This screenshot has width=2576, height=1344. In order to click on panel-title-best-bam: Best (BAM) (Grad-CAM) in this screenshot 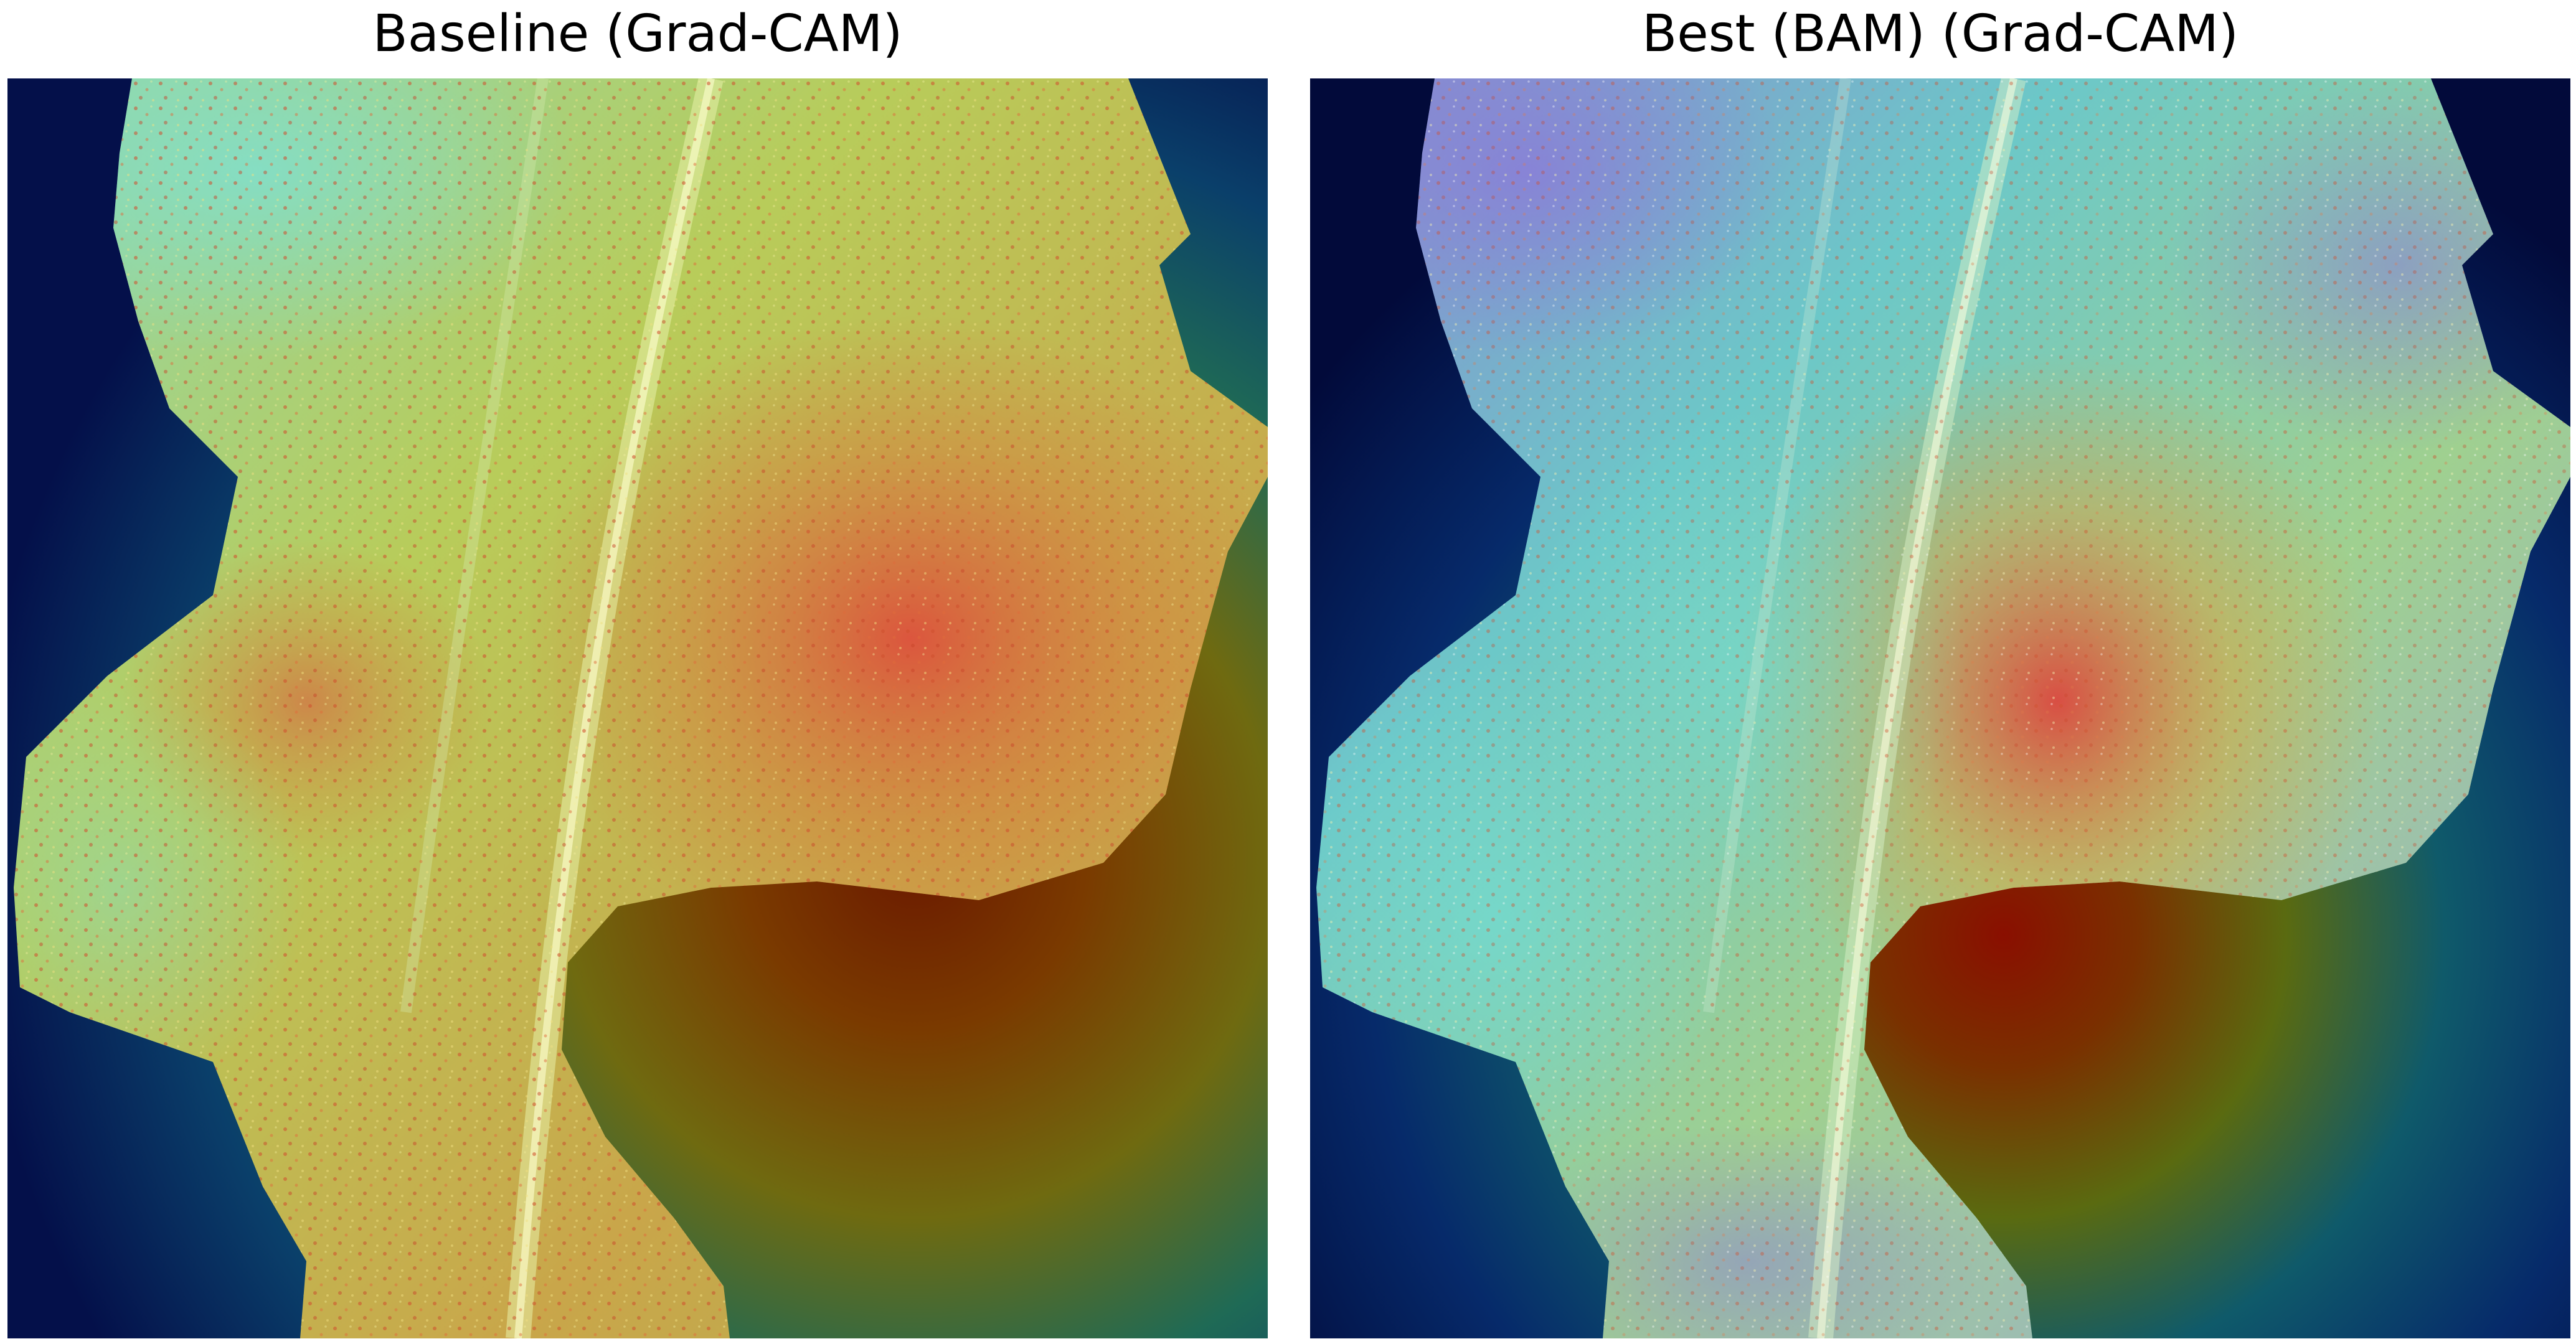, I will do `click(1940, 33)`.